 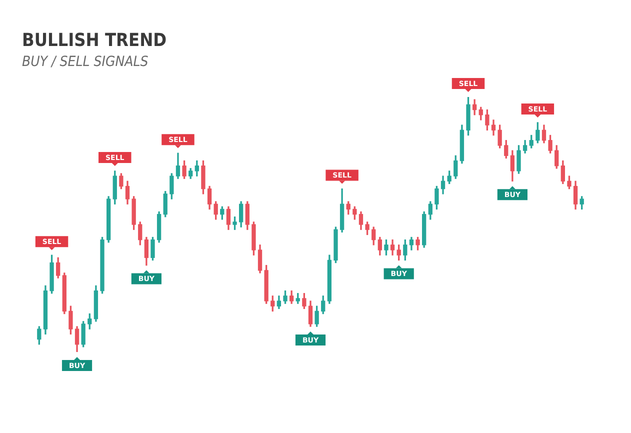 I want to click on chart-subtitle: BUY / SELL SIGNALS, so click(x=85, y=62).